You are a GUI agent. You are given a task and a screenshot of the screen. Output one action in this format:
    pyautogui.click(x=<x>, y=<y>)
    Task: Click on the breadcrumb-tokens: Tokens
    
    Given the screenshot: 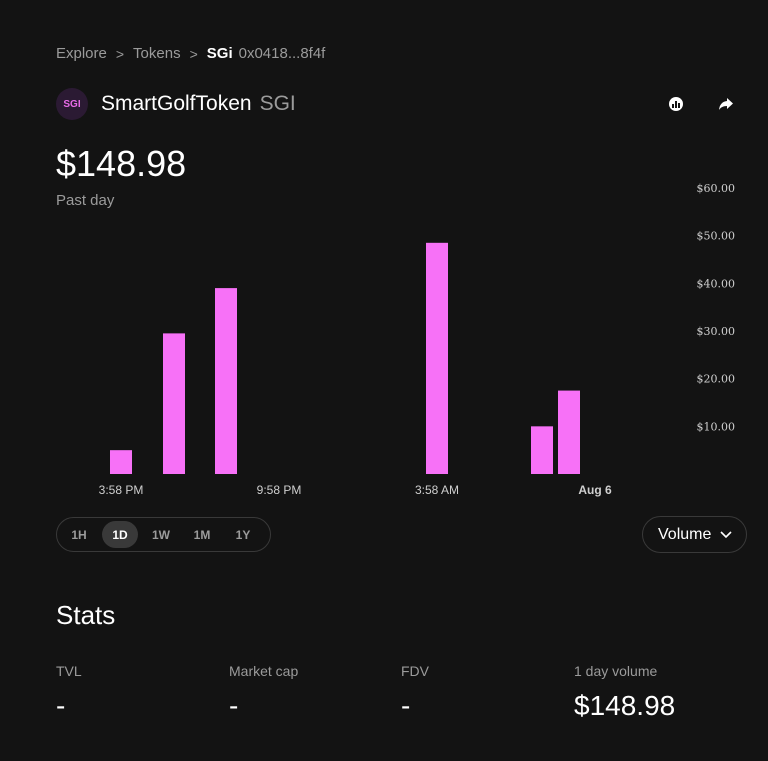 What is the action you would take?
    pyautogui.click(x=157, y=53)
    